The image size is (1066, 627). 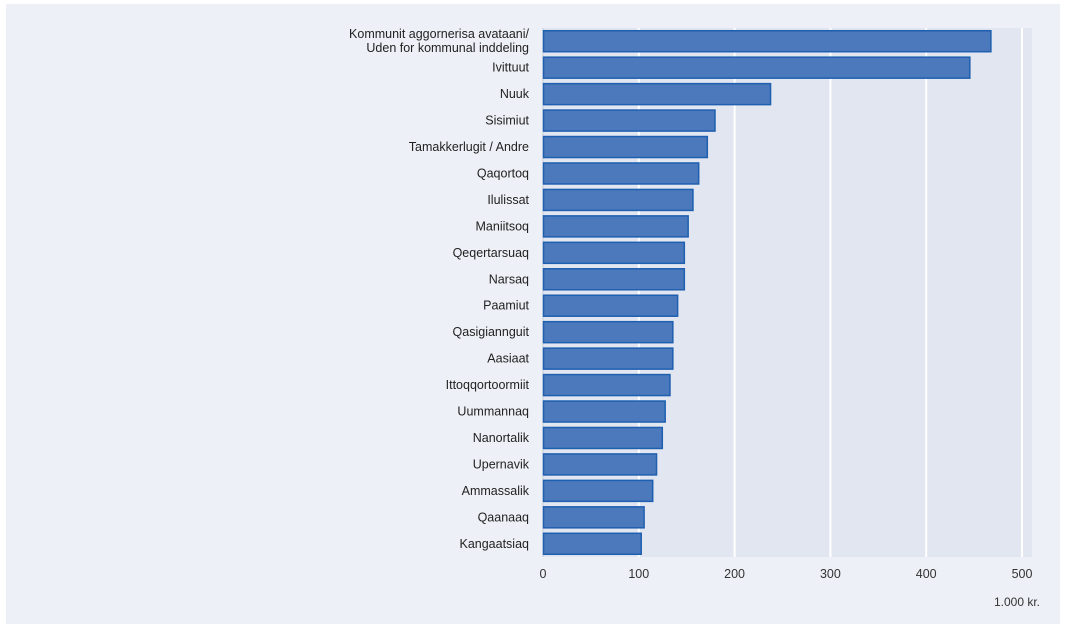 I want to click on category-label: Sisimiut, so click(x=507, y=121).